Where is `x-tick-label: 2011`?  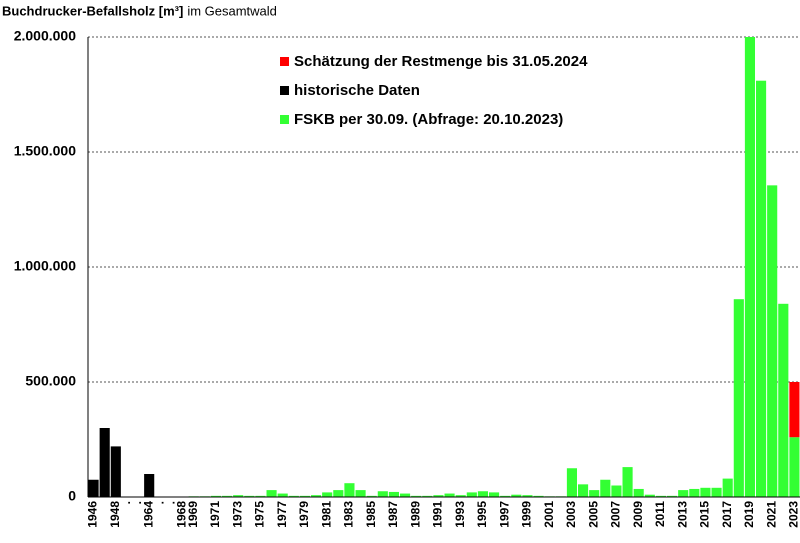
x-tick-label: 2011 is located at coordinates (660, 514).